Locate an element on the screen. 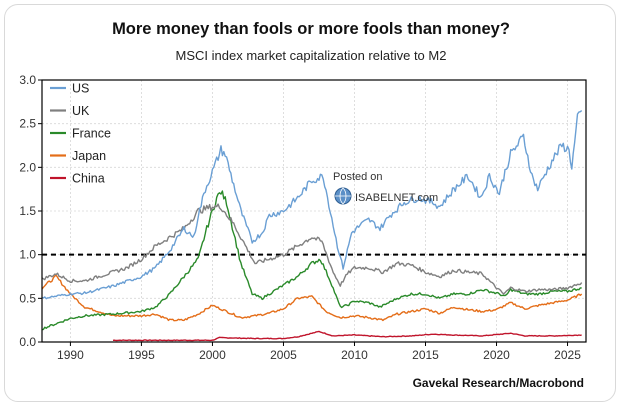  chart-source: Gavekal Research/Macrobond is located at coordinates (498, 383).